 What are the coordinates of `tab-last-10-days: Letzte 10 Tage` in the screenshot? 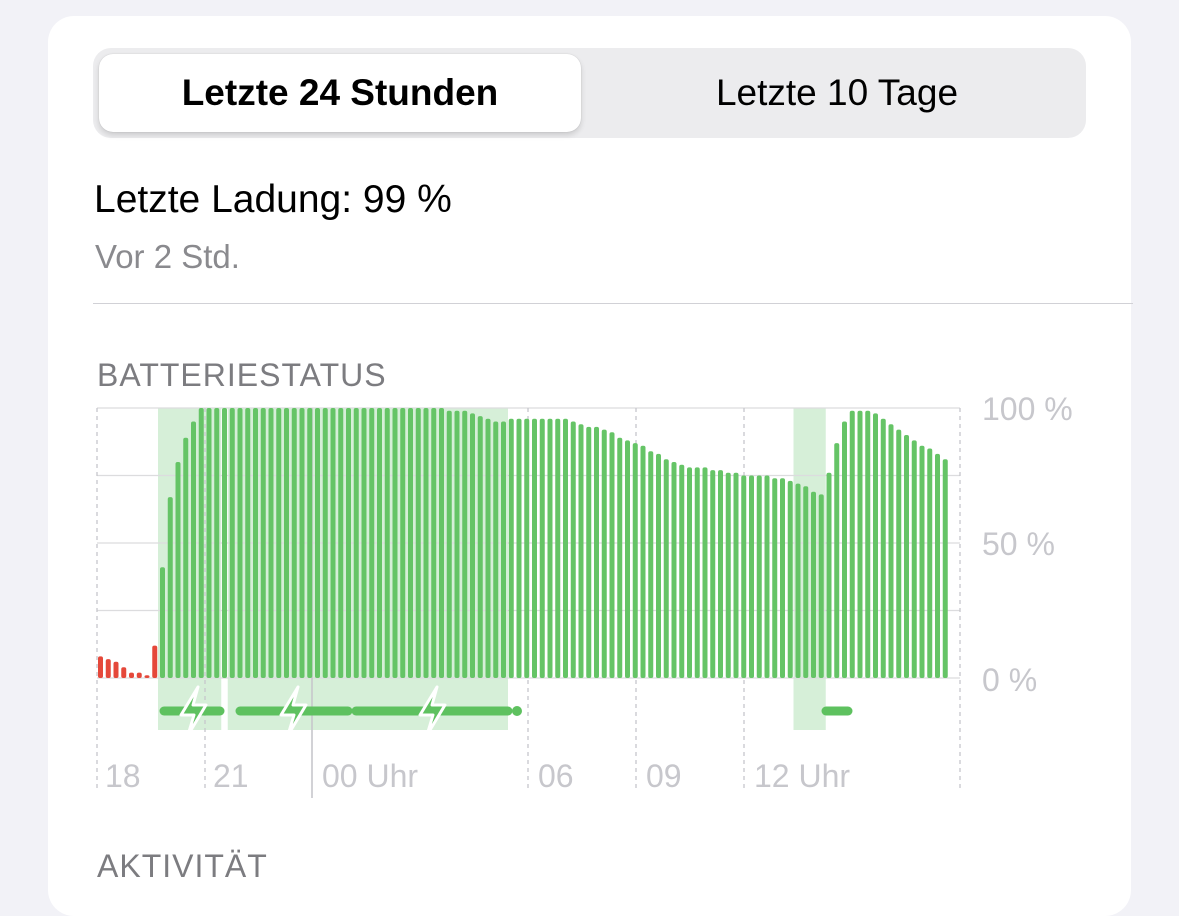 It's located at (837, 93).